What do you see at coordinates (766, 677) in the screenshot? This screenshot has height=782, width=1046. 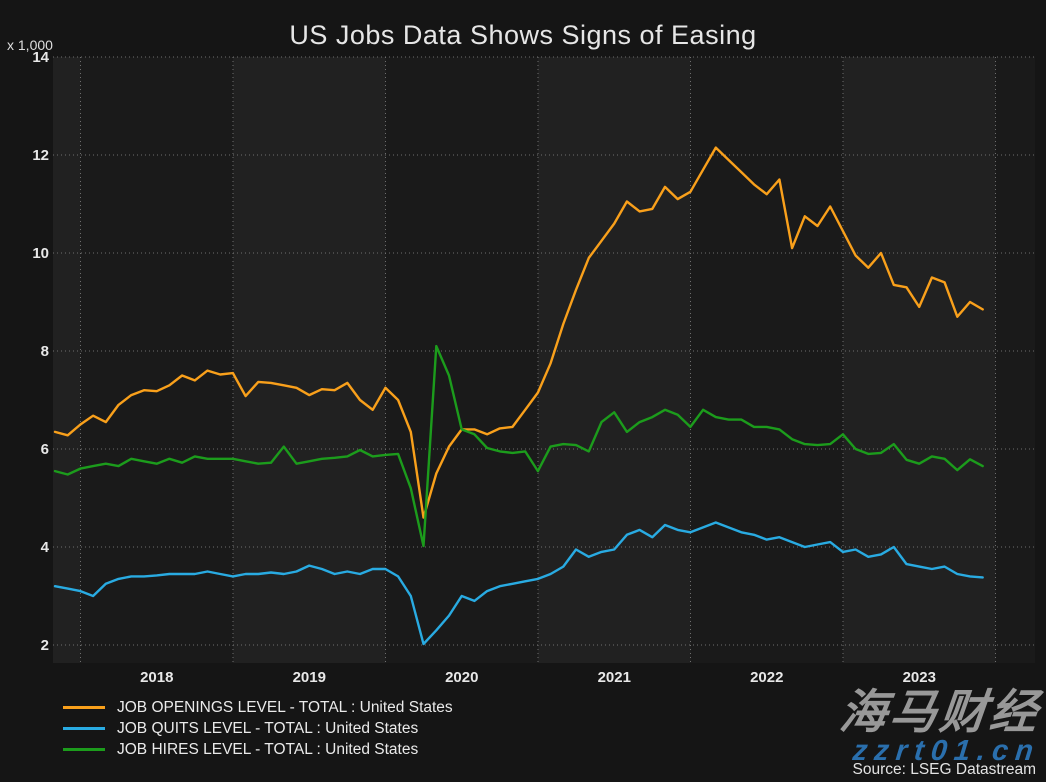 I see `x-tick-label: 2022` at bounding box center [766, 677].